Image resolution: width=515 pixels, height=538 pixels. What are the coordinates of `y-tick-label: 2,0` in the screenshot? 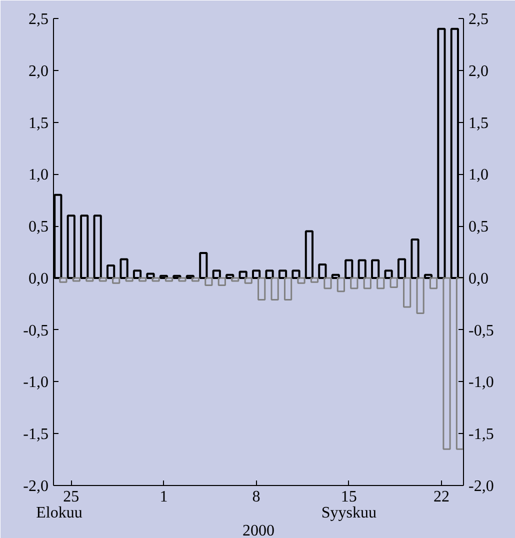 It's located at (38, 71).